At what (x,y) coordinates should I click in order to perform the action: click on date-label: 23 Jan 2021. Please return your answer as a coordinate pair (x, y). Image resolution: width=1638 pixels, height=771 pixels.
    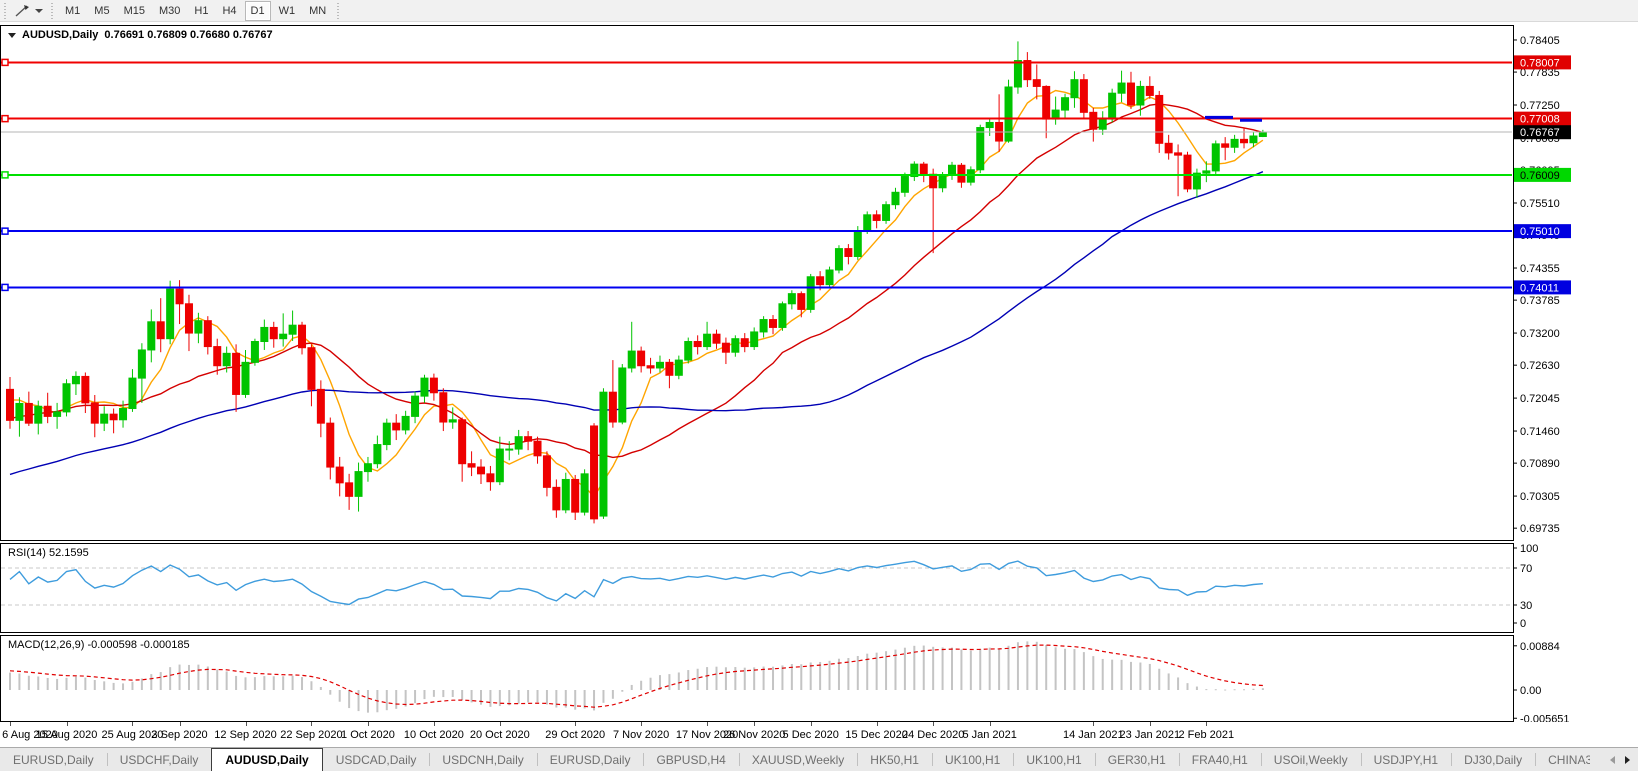
    Looking at the image, I should click on (1150, 735).